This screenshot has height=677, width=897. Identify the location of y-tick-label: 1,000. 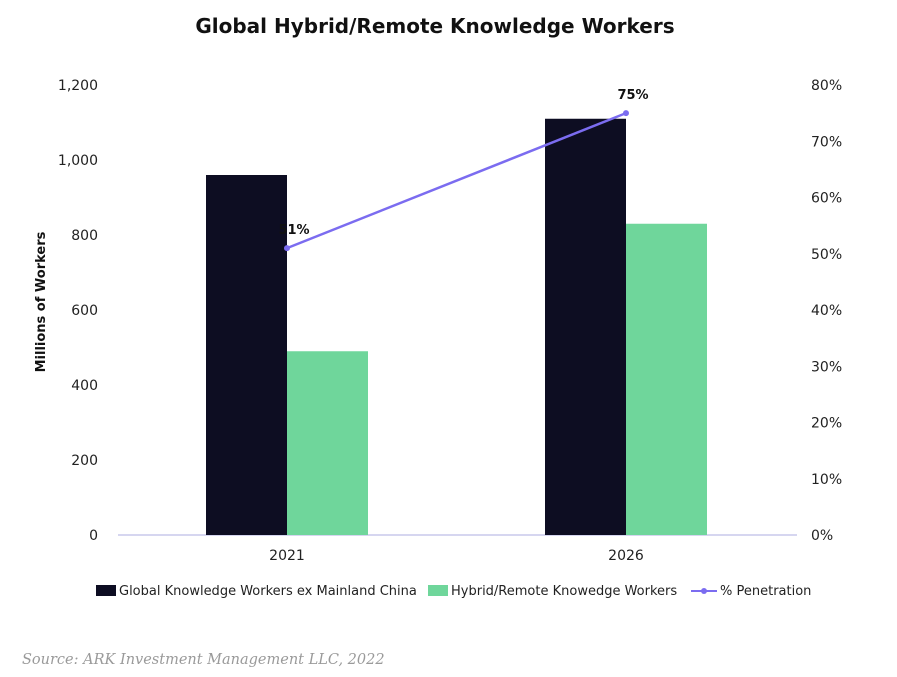
(78, 161).